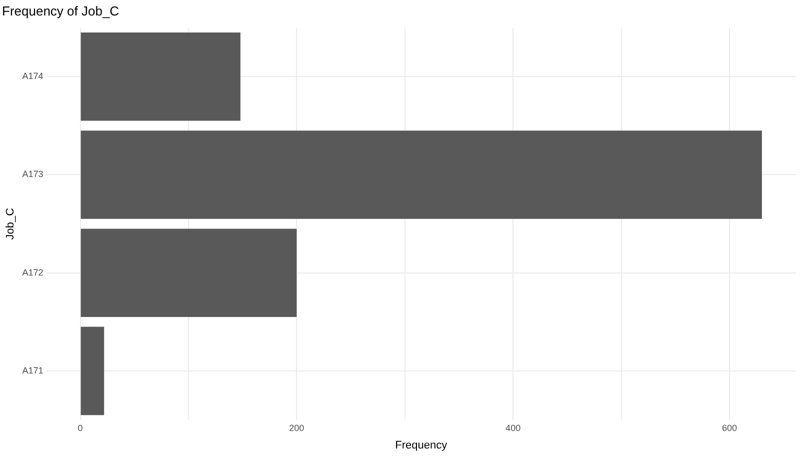  Describe the element at coordinates (296, 427) in the screenshot. I see `x-tick-label: 200` at that location.